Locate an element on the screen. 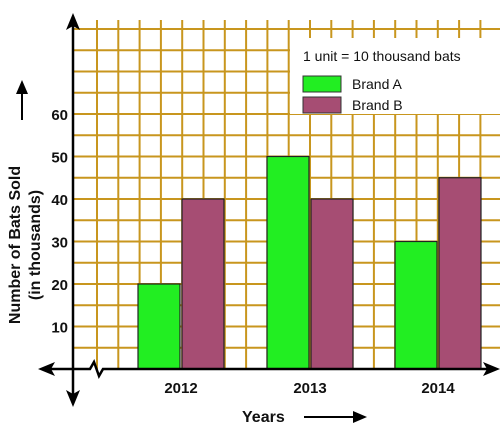 This screenshot has height=437, width=502. y-axis-up-arrow is located at coordinates (73, 21).